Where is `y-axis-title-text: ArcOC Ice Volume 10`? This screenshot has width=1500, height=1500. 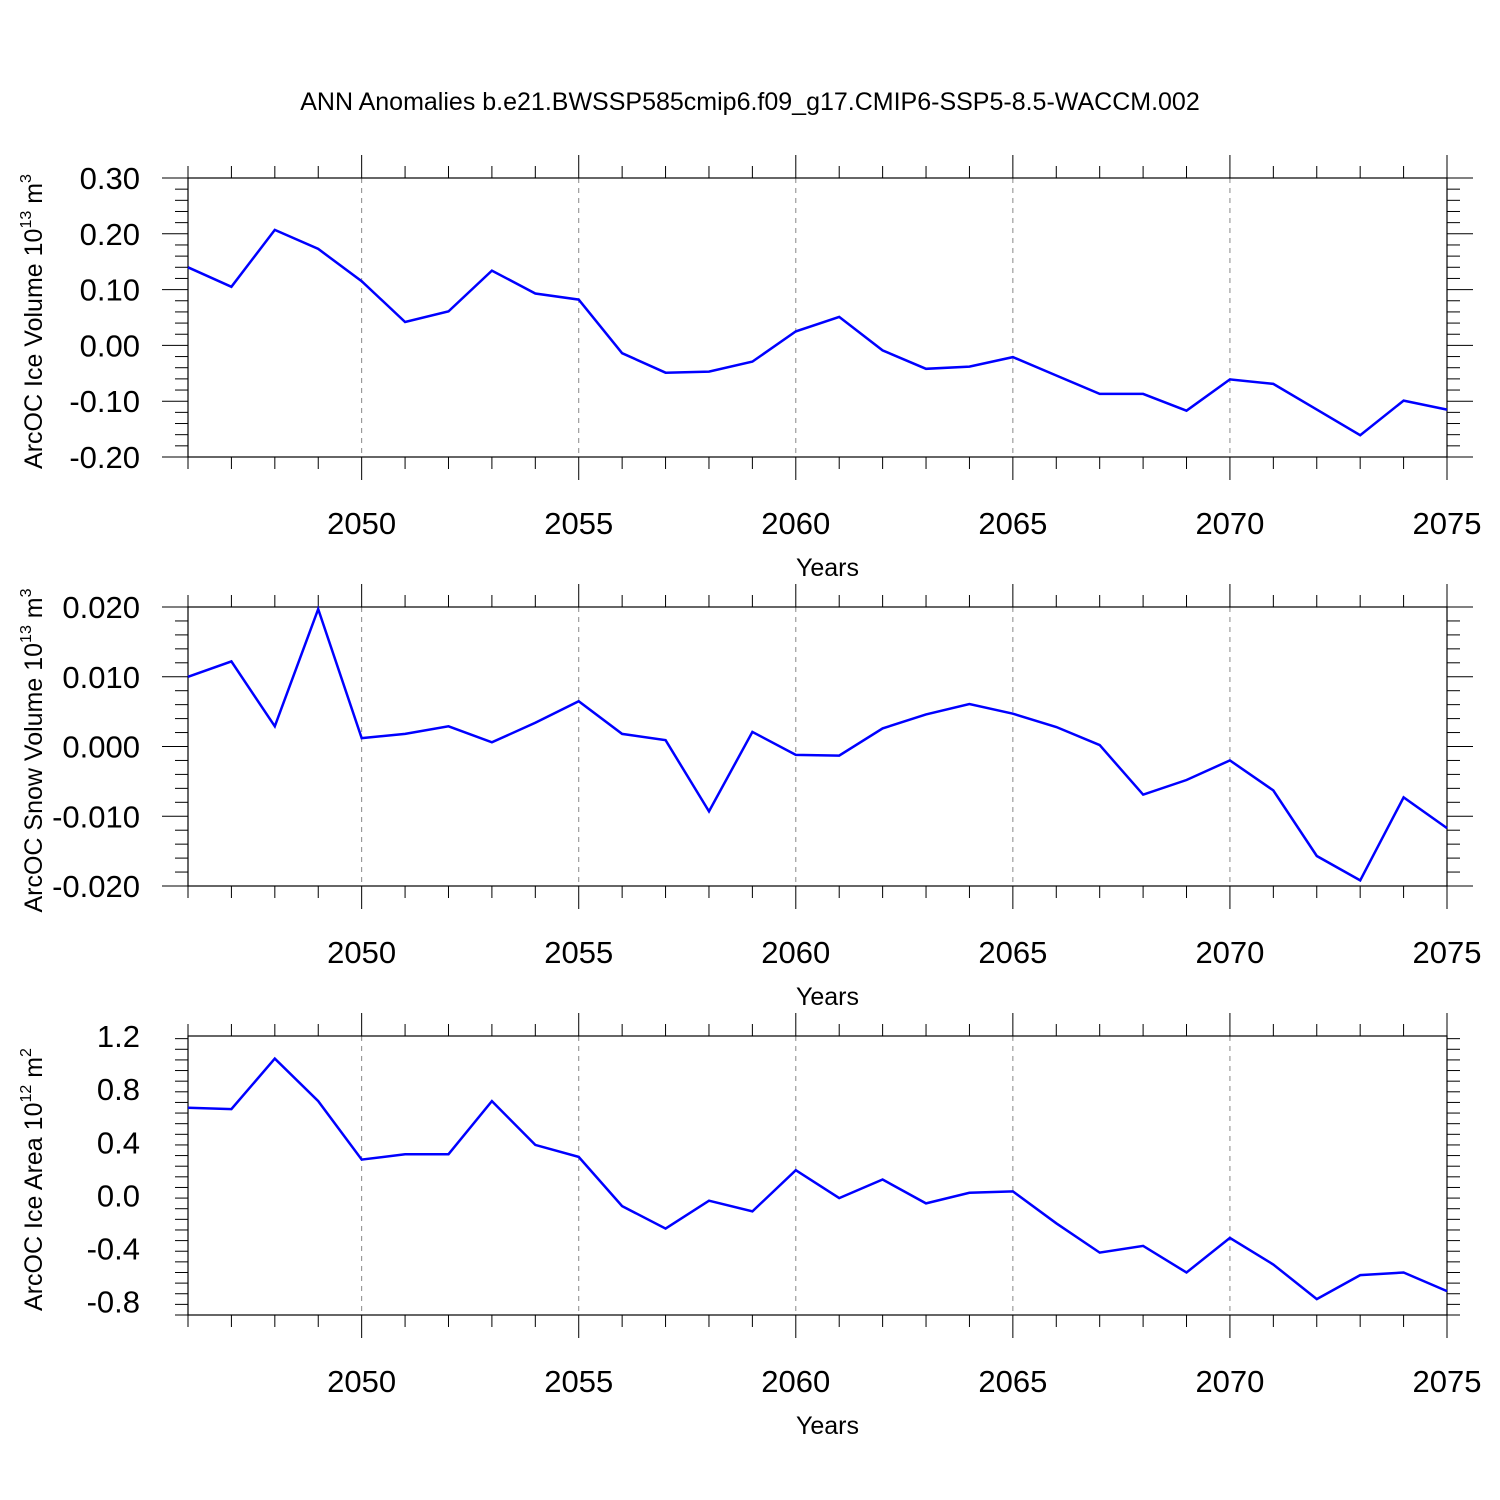 y-axis-title-text: ArcOC Ice Volume 10 is located at coordinates (34, 349).